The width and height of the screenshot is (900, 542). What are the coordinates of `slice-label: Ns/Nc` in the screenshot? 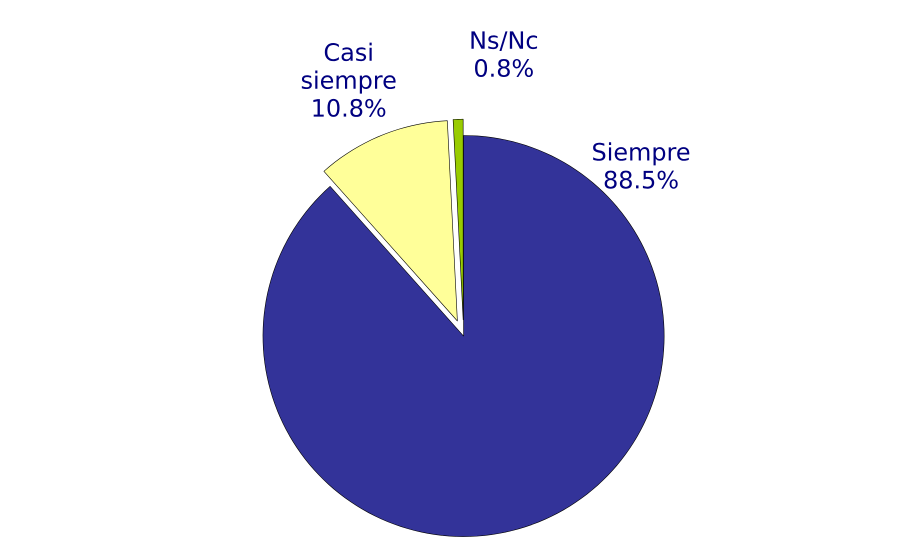 It's located at (504, 41).